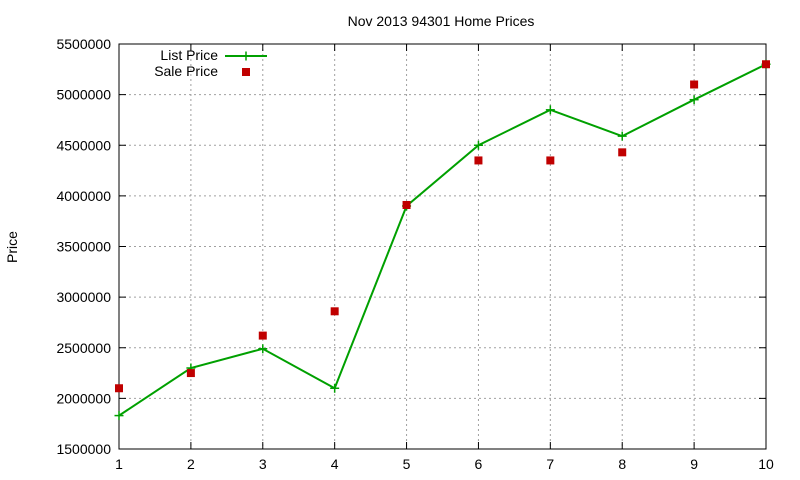  I want to click on y-tick-label: 2500000, so click(83, 348).